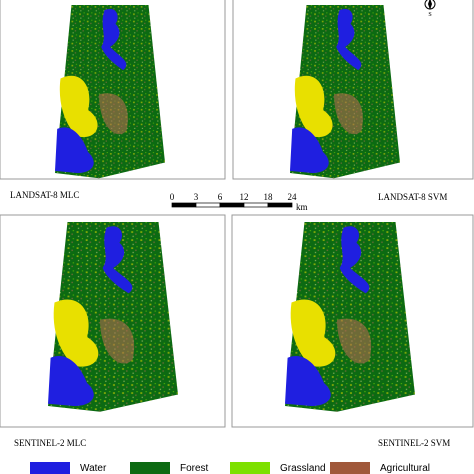 This screenshot has width=474, height=474. Describe the element at coordinates (50, 443) in the screenshot. I see `panel-label: SENTINEL-2 MLC` at that location.